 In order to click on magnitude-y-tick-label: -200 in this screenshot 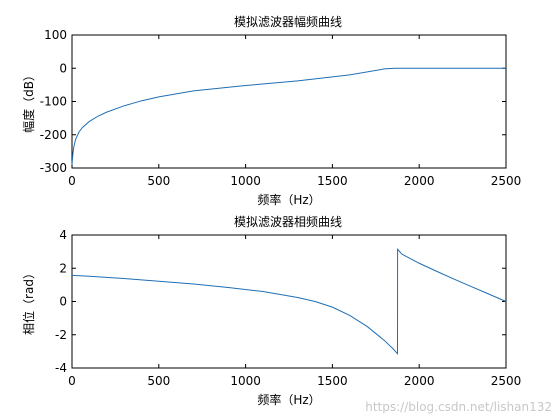, I will do `click(53, 135)`.